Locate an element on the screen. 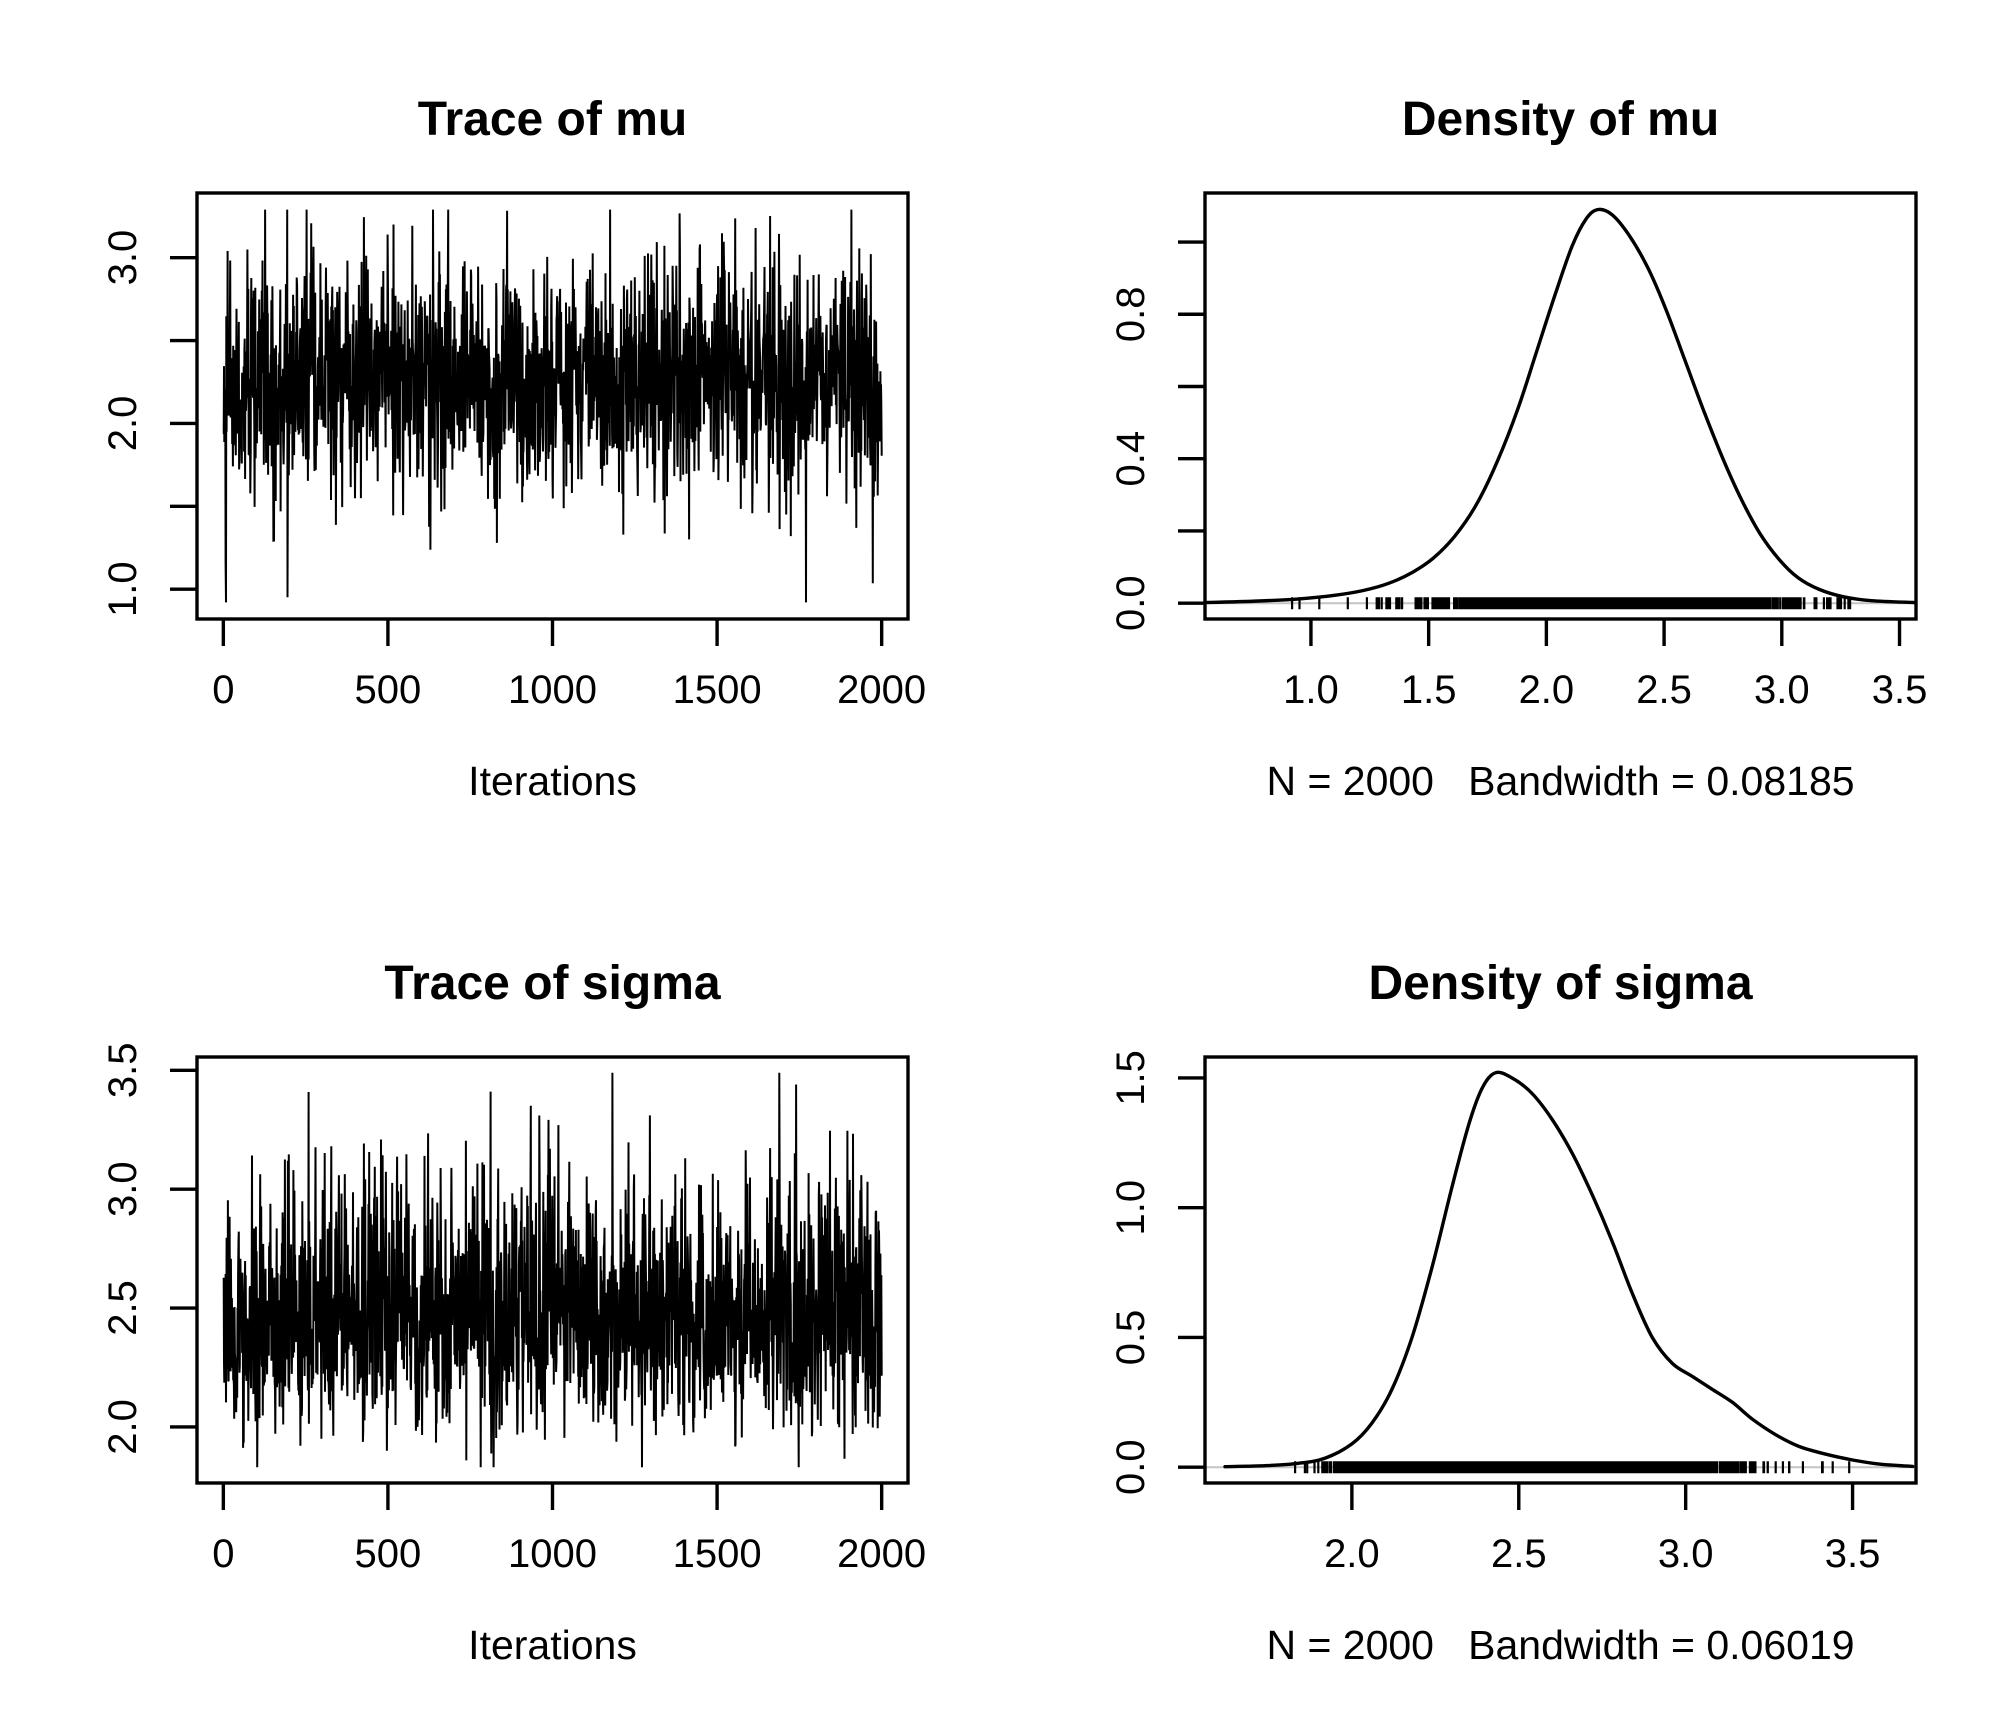  x-axis-title-trace-mu: Iterations is located at coordinates (552, 781).